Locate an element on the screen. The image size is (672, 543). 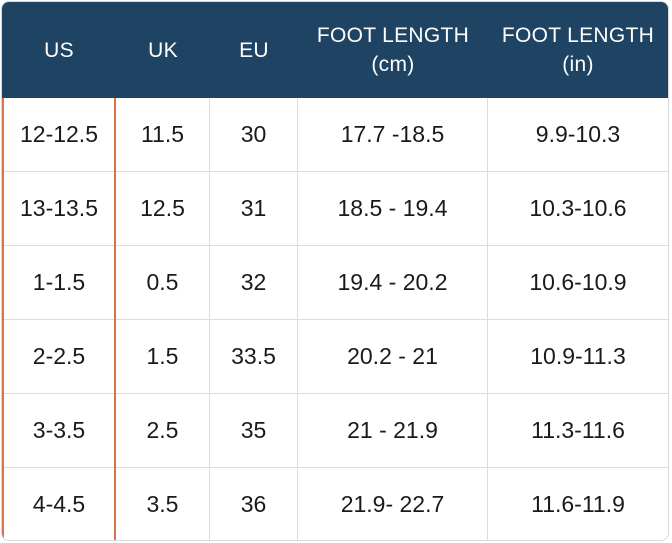
cell-foot-length-in: 9.9-10.3 is located at coordinates (578, 134).